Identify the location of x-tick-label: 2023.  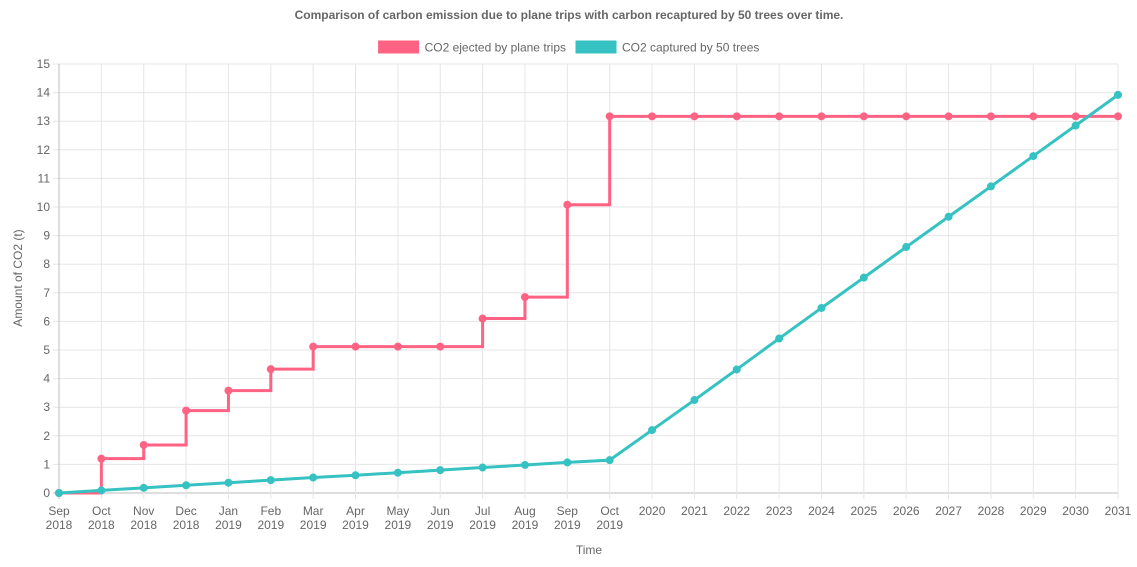
(779, 511).